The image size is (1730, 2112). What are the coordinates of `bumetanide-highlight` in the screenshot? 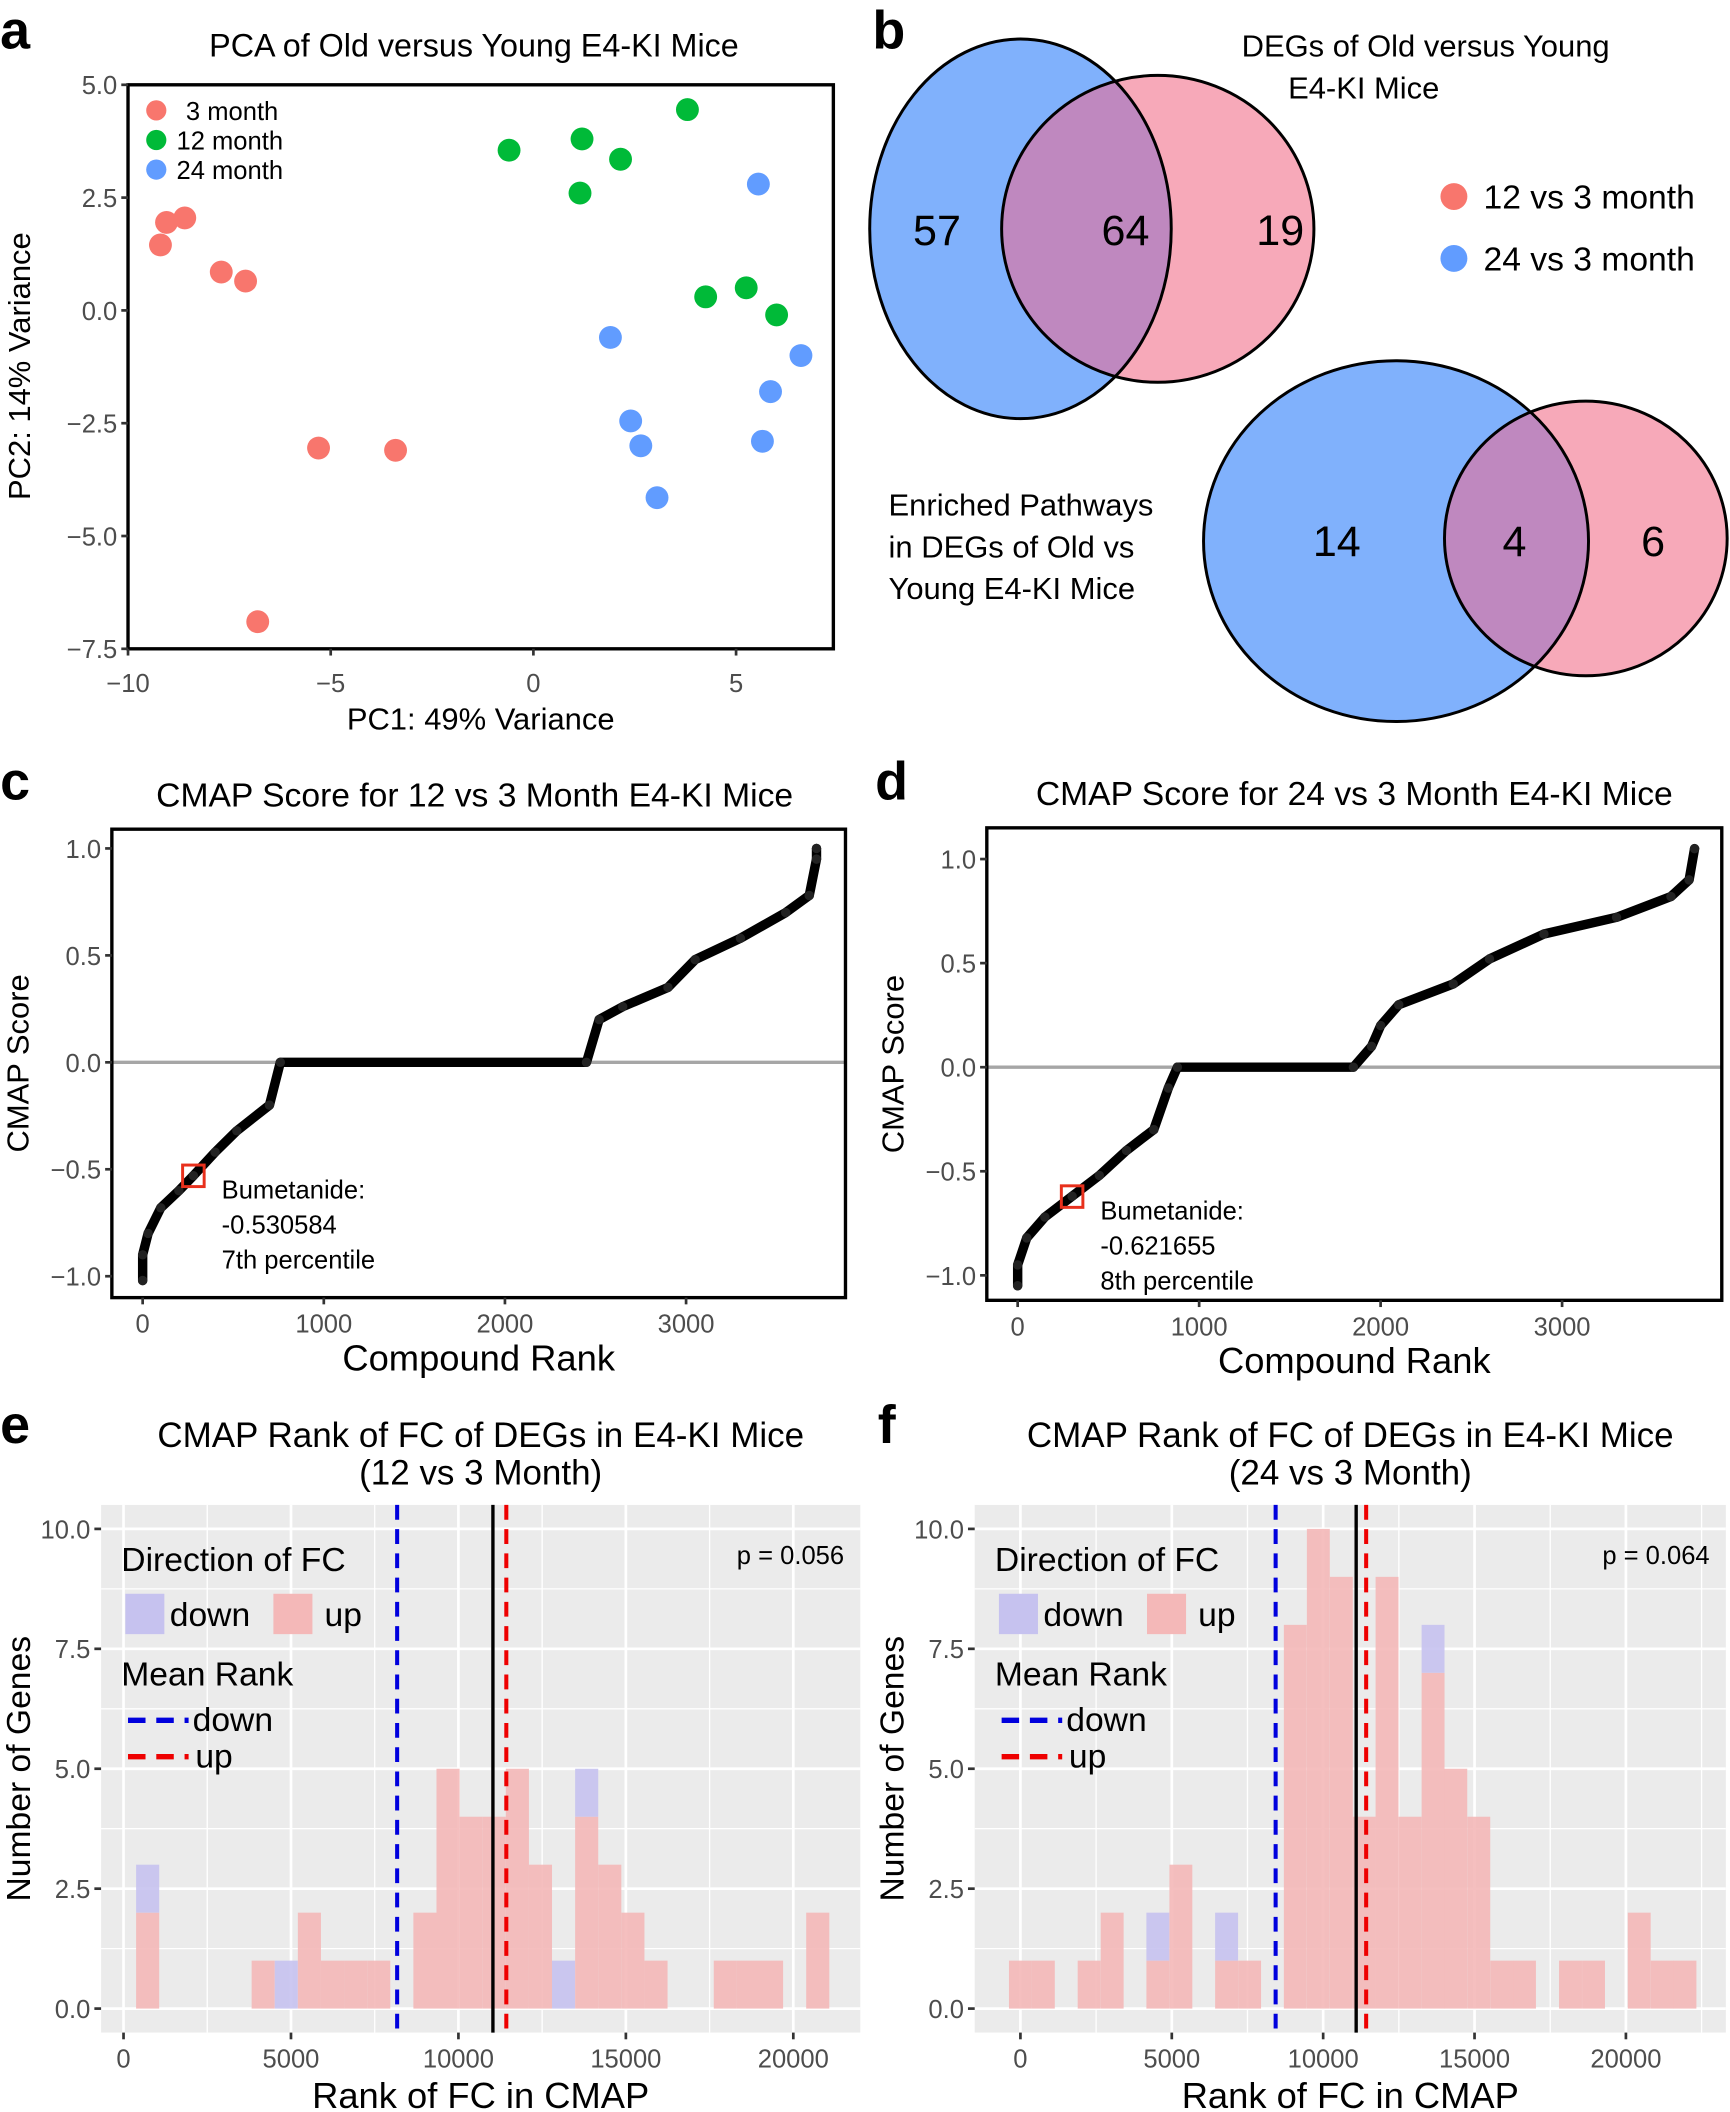 It's located at (193, 1176).